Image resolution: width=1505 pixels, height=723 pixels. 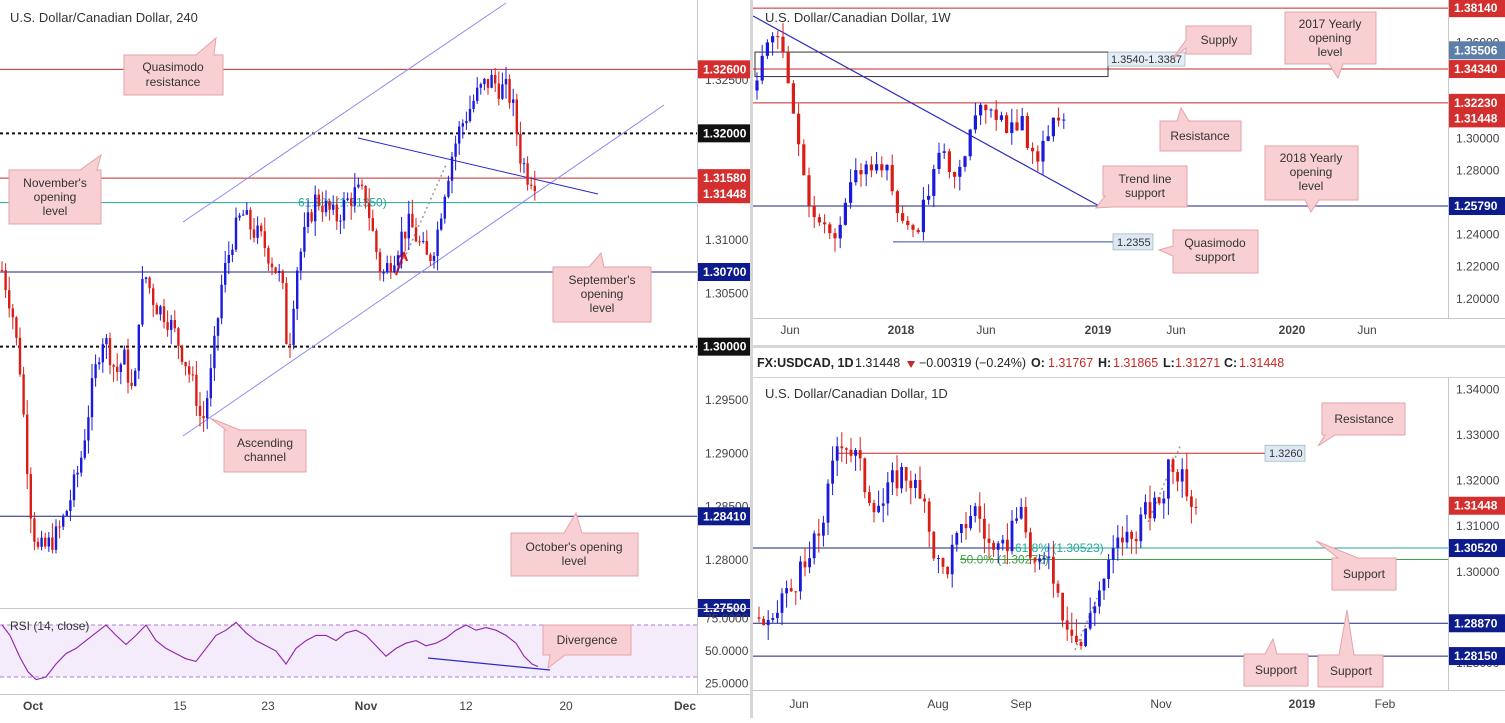 I want to click on h4-x-tick-0: Oct, so click(x=33, y=706).